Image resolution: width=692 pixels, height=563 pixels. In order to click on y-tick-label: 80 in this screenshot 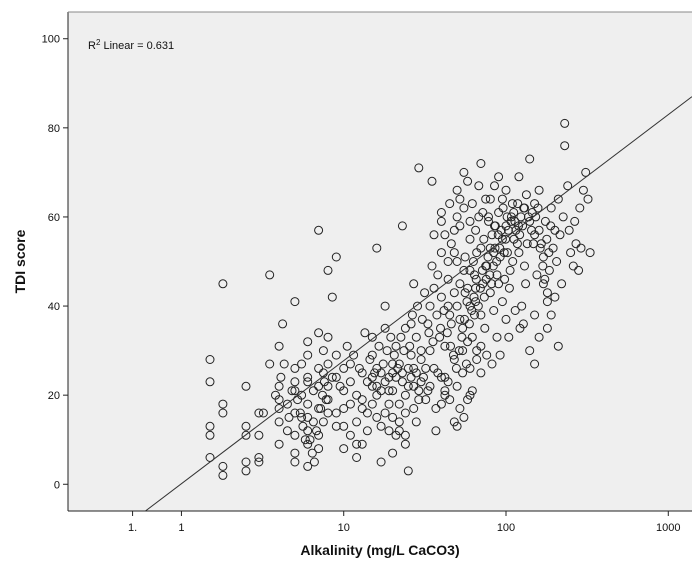, I will do `click(54, 129)`.